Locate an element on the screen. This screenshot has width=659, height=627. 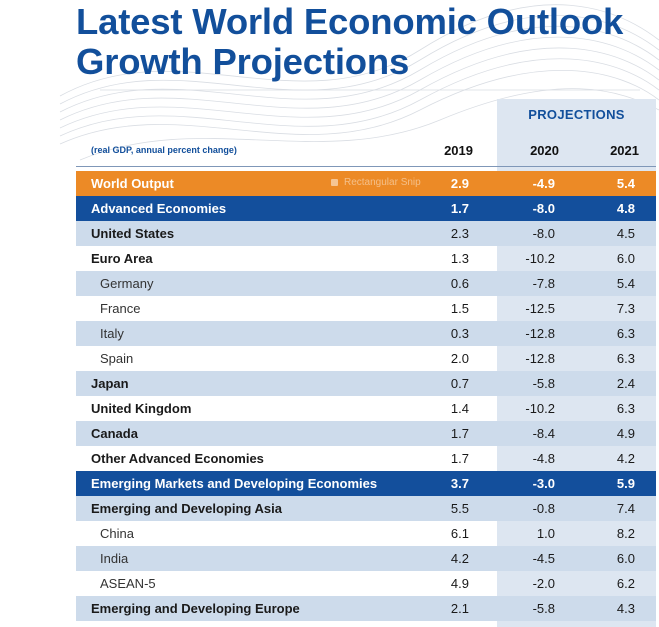
row-label: World Output is located at coordinates (132, 183).